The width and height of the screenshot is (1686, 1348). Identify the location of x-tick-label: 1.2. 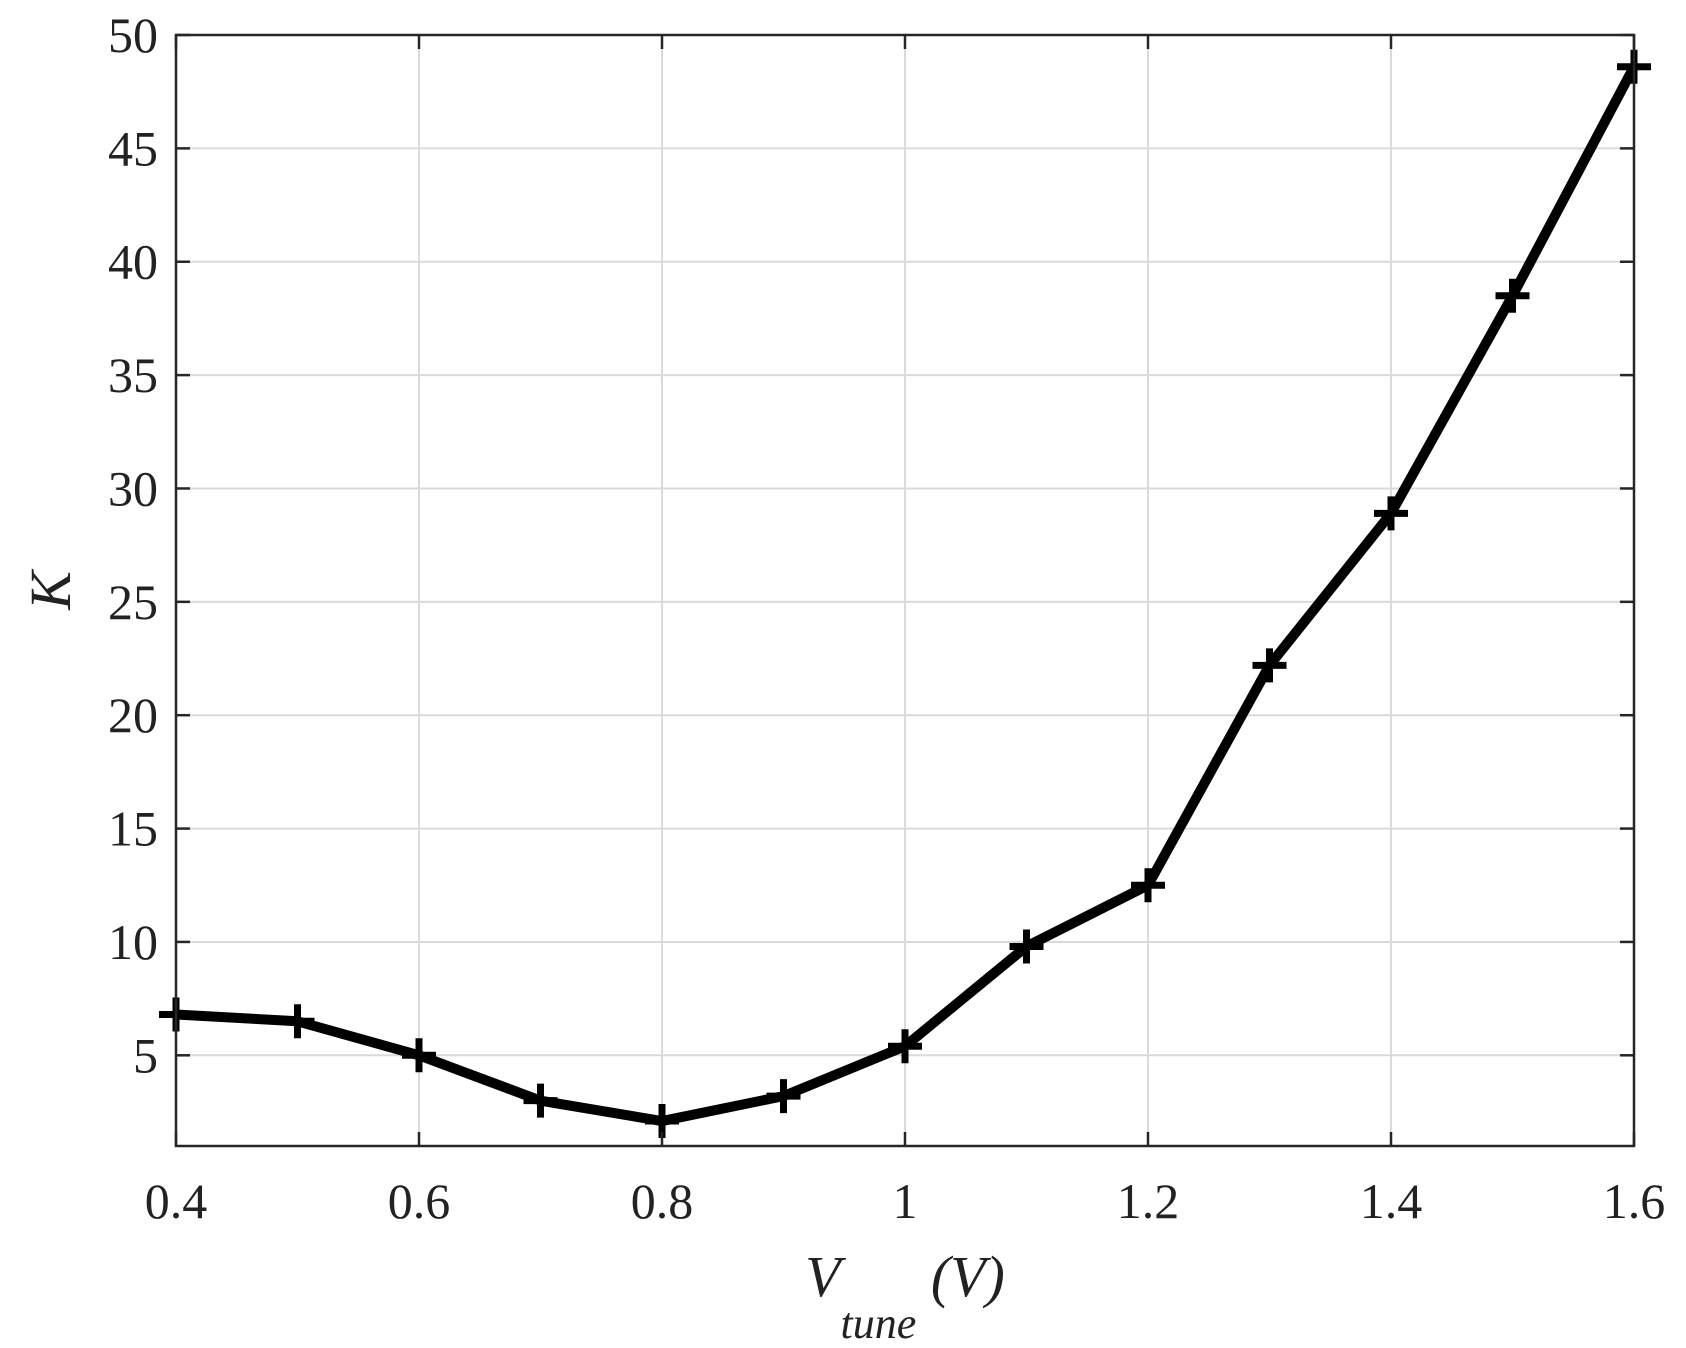
(1148, 1201).